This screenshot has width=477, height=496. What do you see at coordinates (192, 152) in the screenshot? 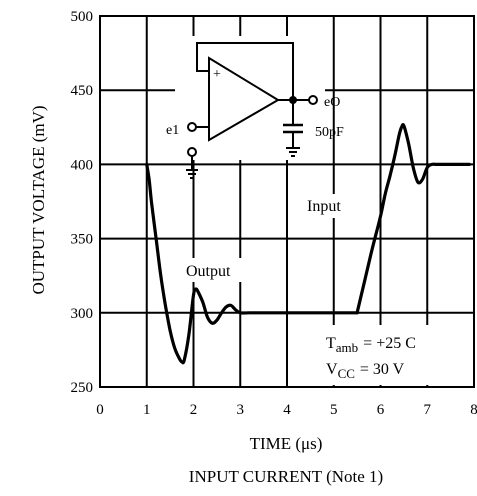
I see `ground-terminal` at bounding box center [192, 152].